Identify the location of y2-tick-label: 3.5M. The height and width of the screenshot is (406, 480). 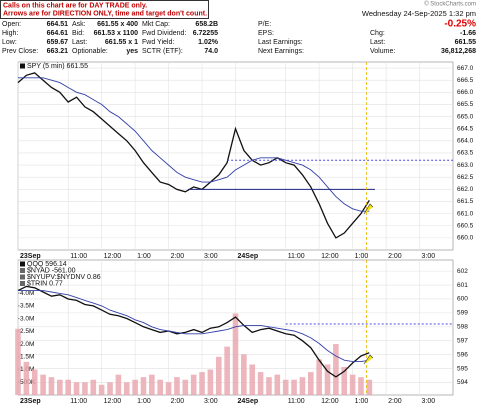
(27, 306).